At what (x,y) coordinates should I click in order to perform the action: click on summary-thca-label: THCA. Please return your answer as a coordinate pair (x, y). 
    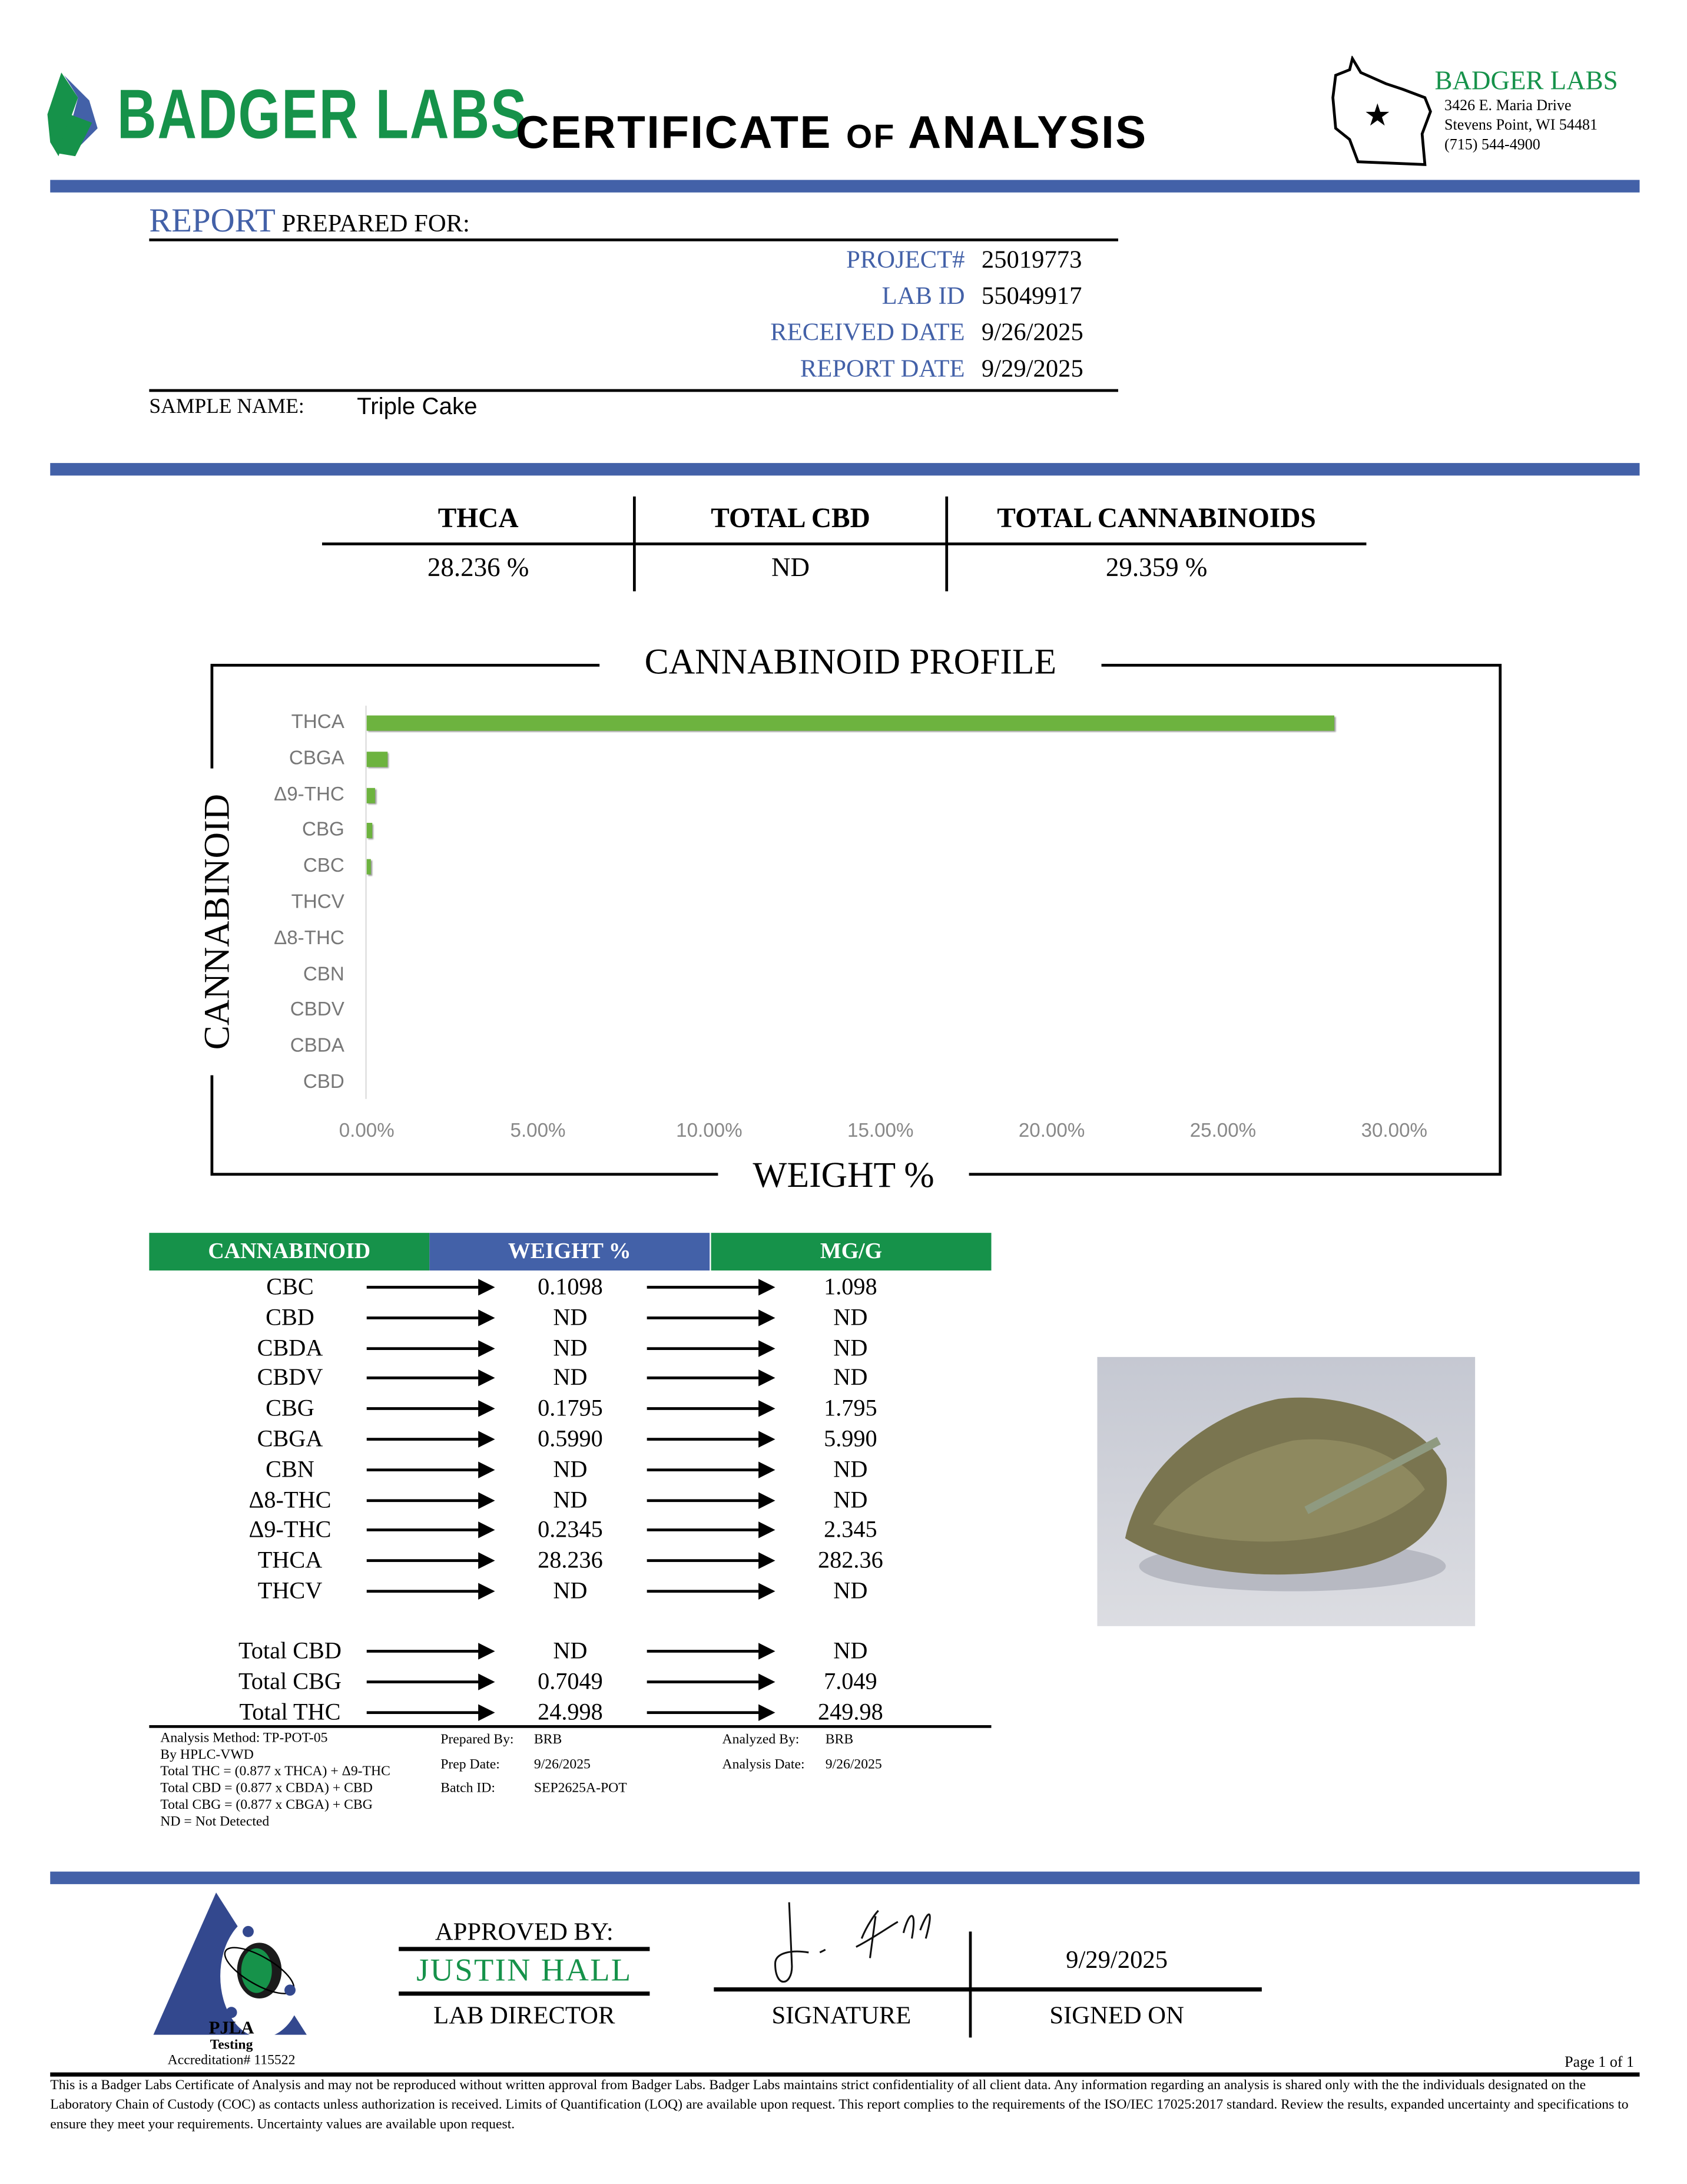
    Looking at the image, I should click on (478, 518).